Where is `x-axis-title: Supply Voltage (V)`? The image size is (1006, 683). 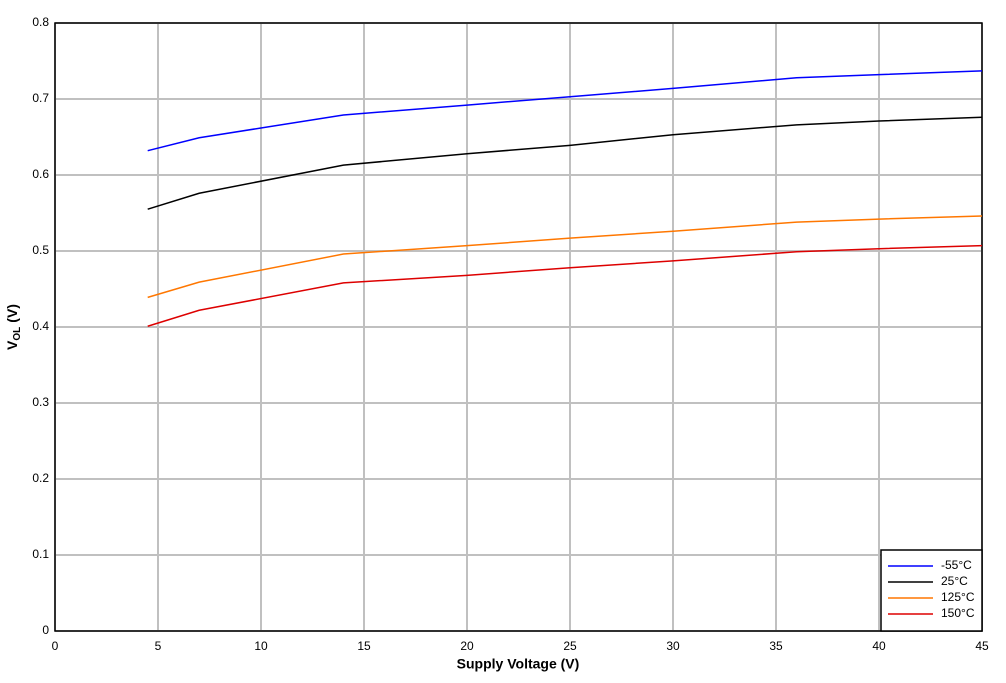
x-axis-title: Supply Voltage (V) is located at coordinates (518, 664).